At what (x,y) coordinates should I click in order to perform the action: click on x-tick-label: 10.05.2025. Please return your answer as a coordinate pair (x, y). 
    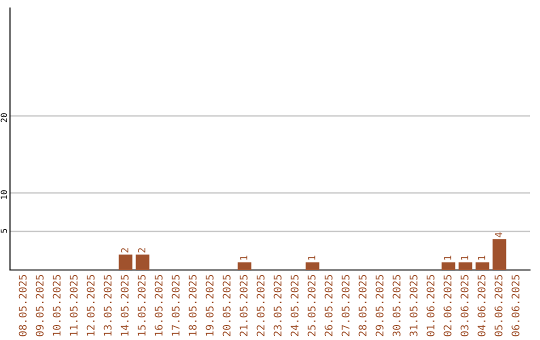
    Looking at the image, I should click on (56, 305).